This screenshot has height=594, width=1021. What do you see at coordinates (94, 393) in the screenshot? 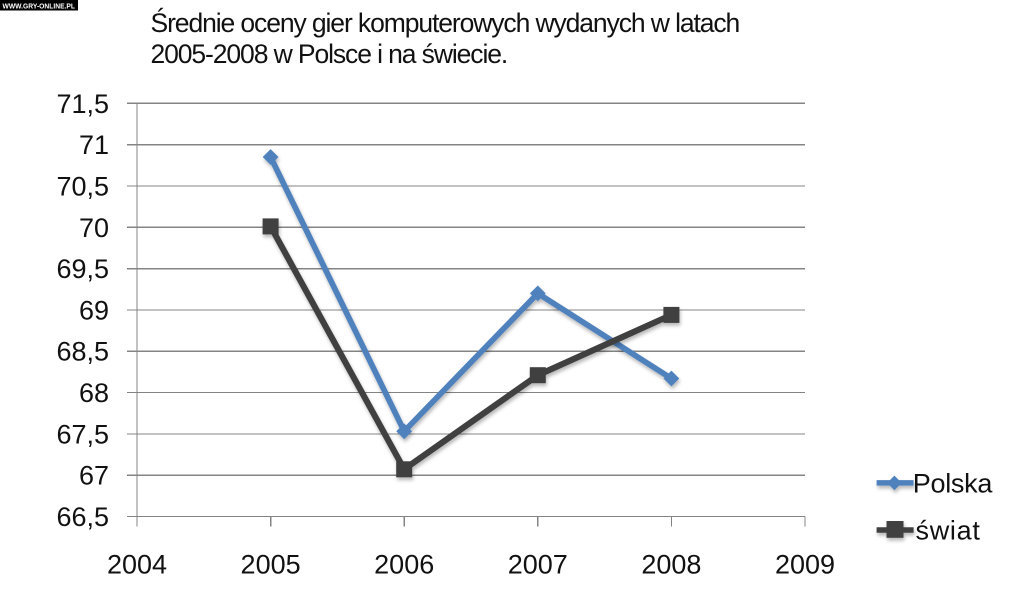
I see `svg-text: 68` at bounding box center [94, 393].